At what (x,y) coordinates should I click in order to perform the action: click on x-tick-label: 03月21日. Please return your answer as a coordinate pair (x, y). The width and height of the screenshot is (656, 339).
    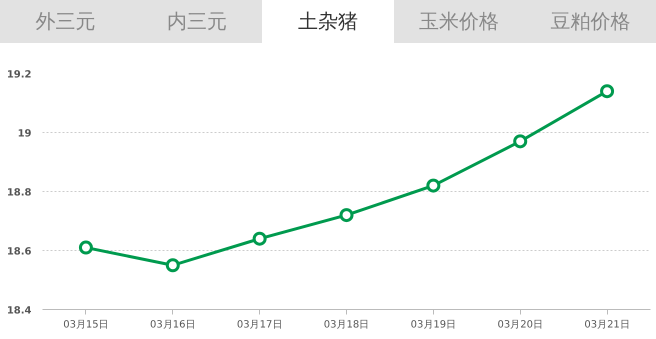
    Looking at the image, I should click on (607, 325).